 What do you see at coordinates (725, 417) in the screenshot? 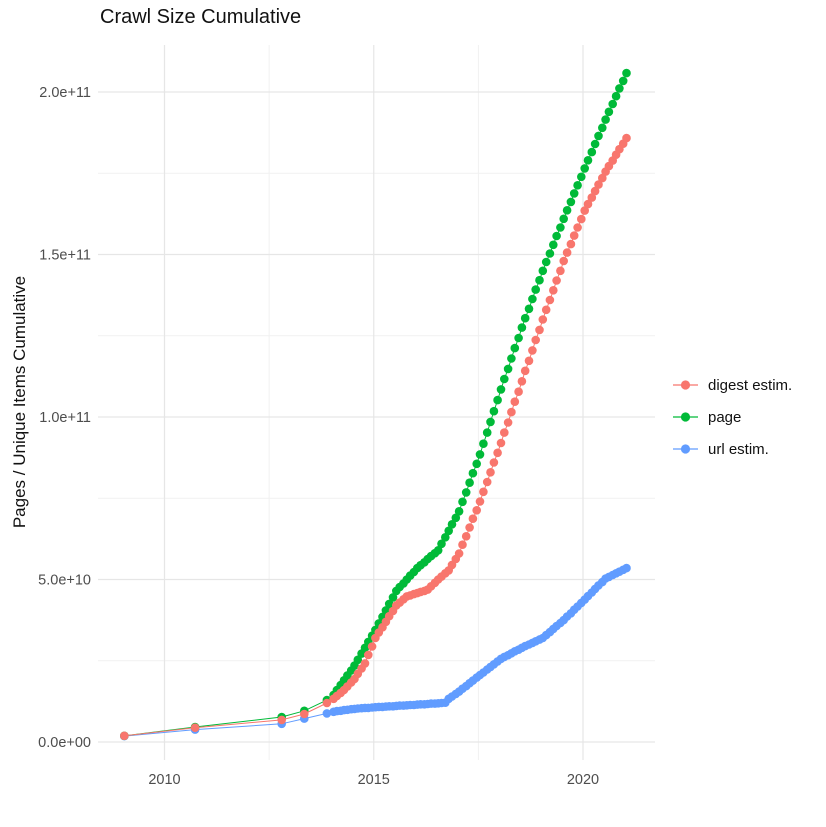
I see `legend-label: page` at bounding box center [725, 417].